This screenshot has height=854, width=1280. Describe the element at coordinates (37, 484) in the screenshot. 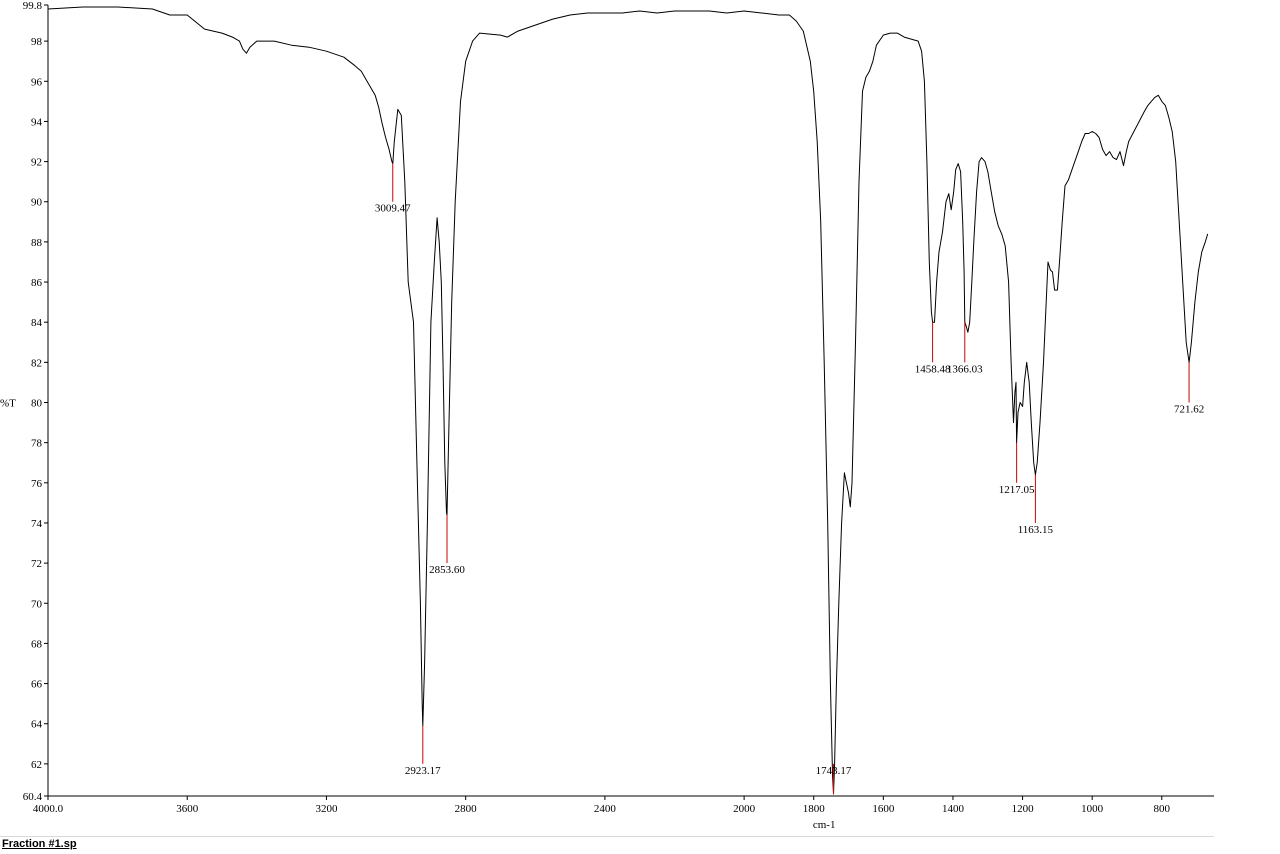

I see `y-tick-label: 76` at that location.